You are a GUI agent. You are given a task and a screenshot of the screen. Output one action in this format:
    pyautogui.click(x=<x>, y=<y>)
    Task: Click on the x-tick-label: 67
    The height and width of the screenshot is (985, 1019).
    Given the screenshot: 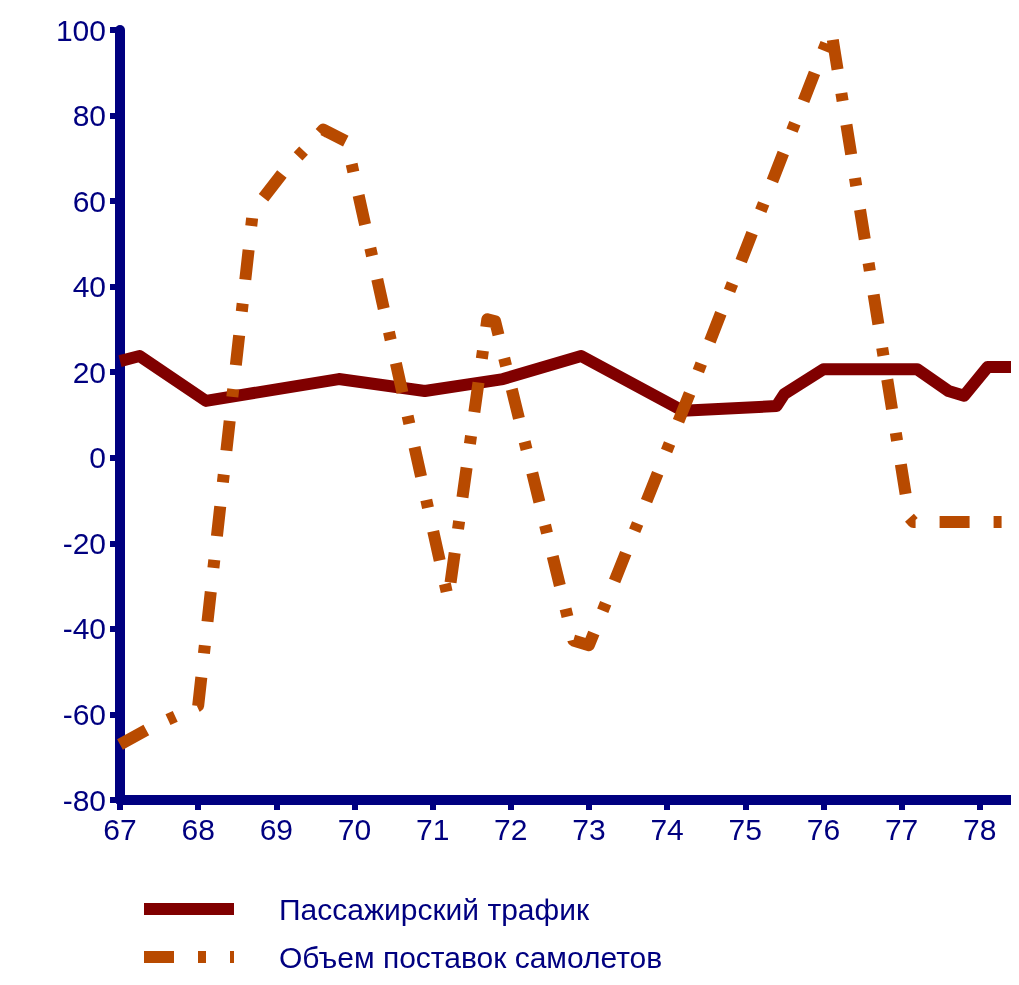 What is the action you would take?
    pyautogui.click(x=120, y=829)
    